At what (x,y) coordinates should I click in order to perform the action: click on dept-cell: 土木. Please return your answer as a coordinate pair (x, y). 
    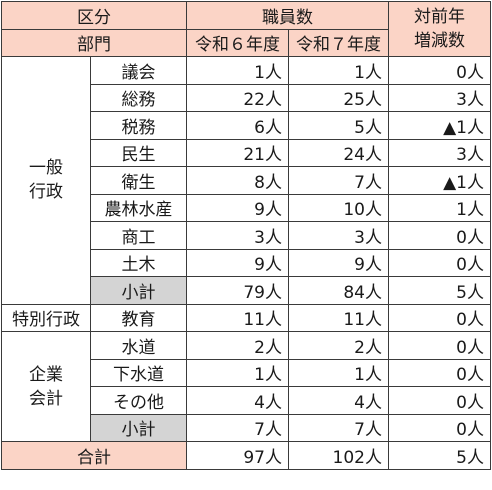
    Looking at the image, I should click on (138, 262).